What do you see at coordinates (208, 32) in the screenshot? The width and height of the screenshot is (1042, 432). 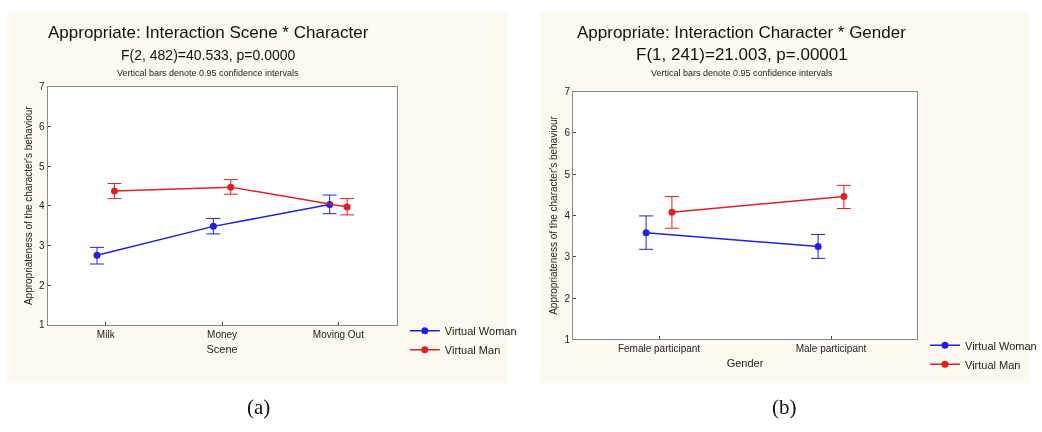 I see `chart-title: Appropriate: Interaction Scene * Character` at bounding box center [208, 32].